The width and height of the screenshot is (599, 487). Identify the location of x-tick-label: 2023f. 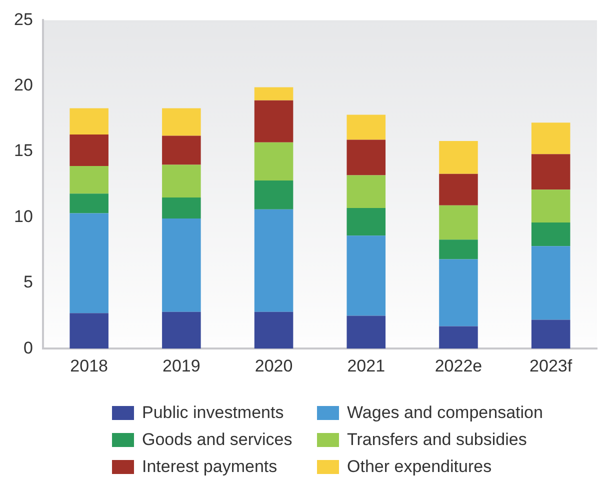
(551, 366).